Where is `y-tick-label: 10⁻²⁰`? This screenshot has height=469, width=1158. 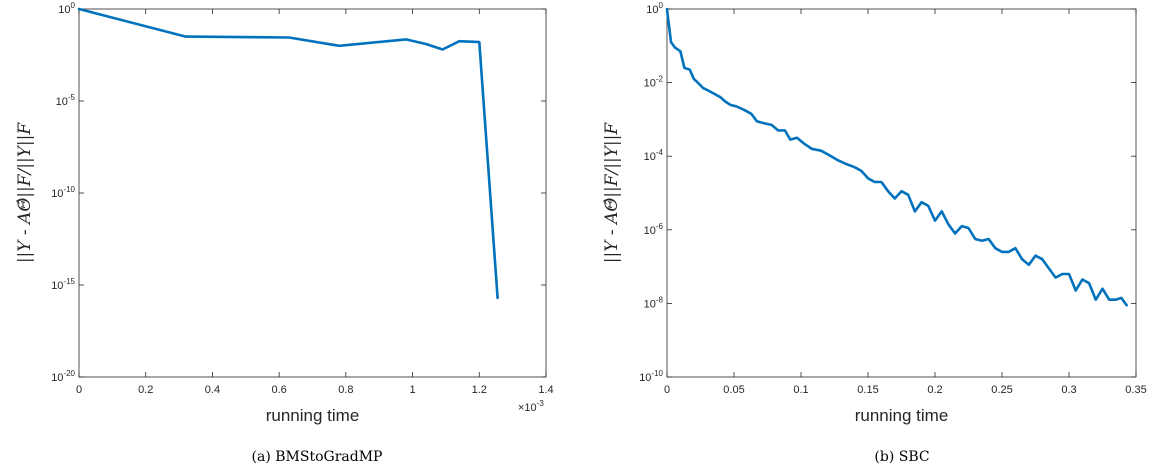
y-tick-label: 10⁻²⁰ is located at coordinates (63, 376).